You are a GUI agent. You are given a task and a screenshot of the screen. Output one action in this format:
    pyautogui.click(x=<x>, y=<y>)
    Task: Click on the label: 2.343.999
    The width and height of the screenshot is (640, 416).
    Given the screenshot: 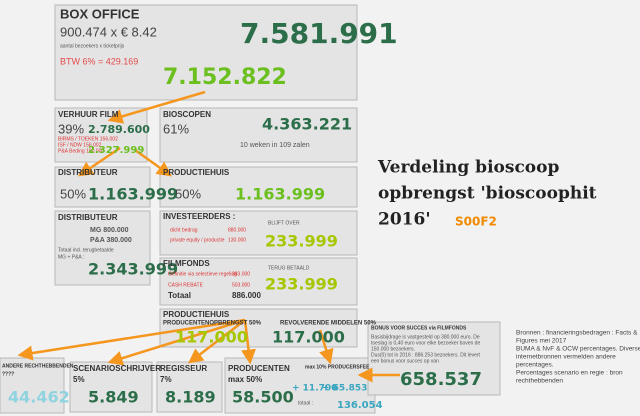 What is the action you would take?
    pyautogui.click(x=133, y=269)
    